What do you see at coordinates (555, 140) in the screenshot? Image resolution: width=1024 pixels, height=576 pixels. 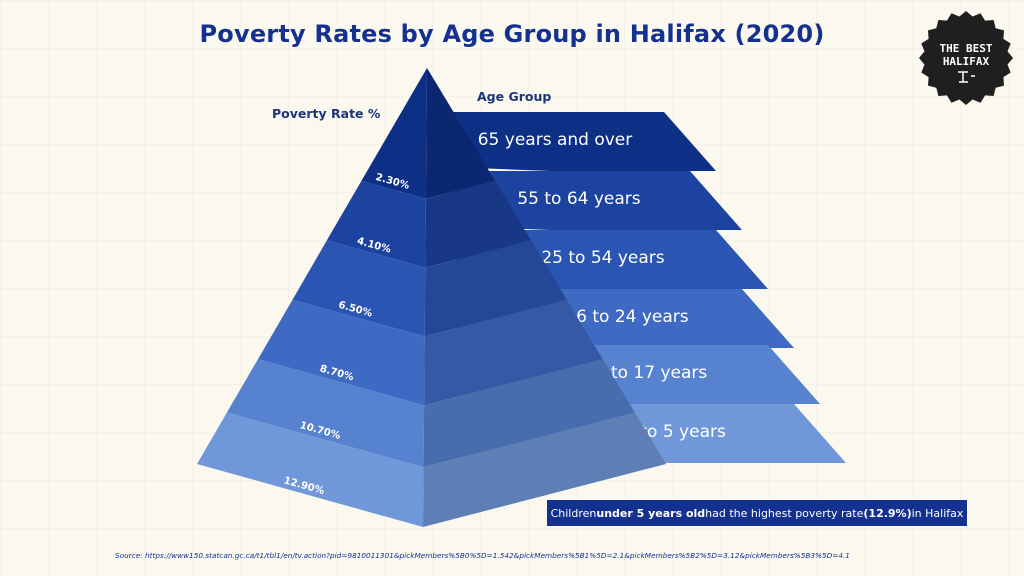 I see `age-group-label: 65 years and over` at bounding box center [555, 140].